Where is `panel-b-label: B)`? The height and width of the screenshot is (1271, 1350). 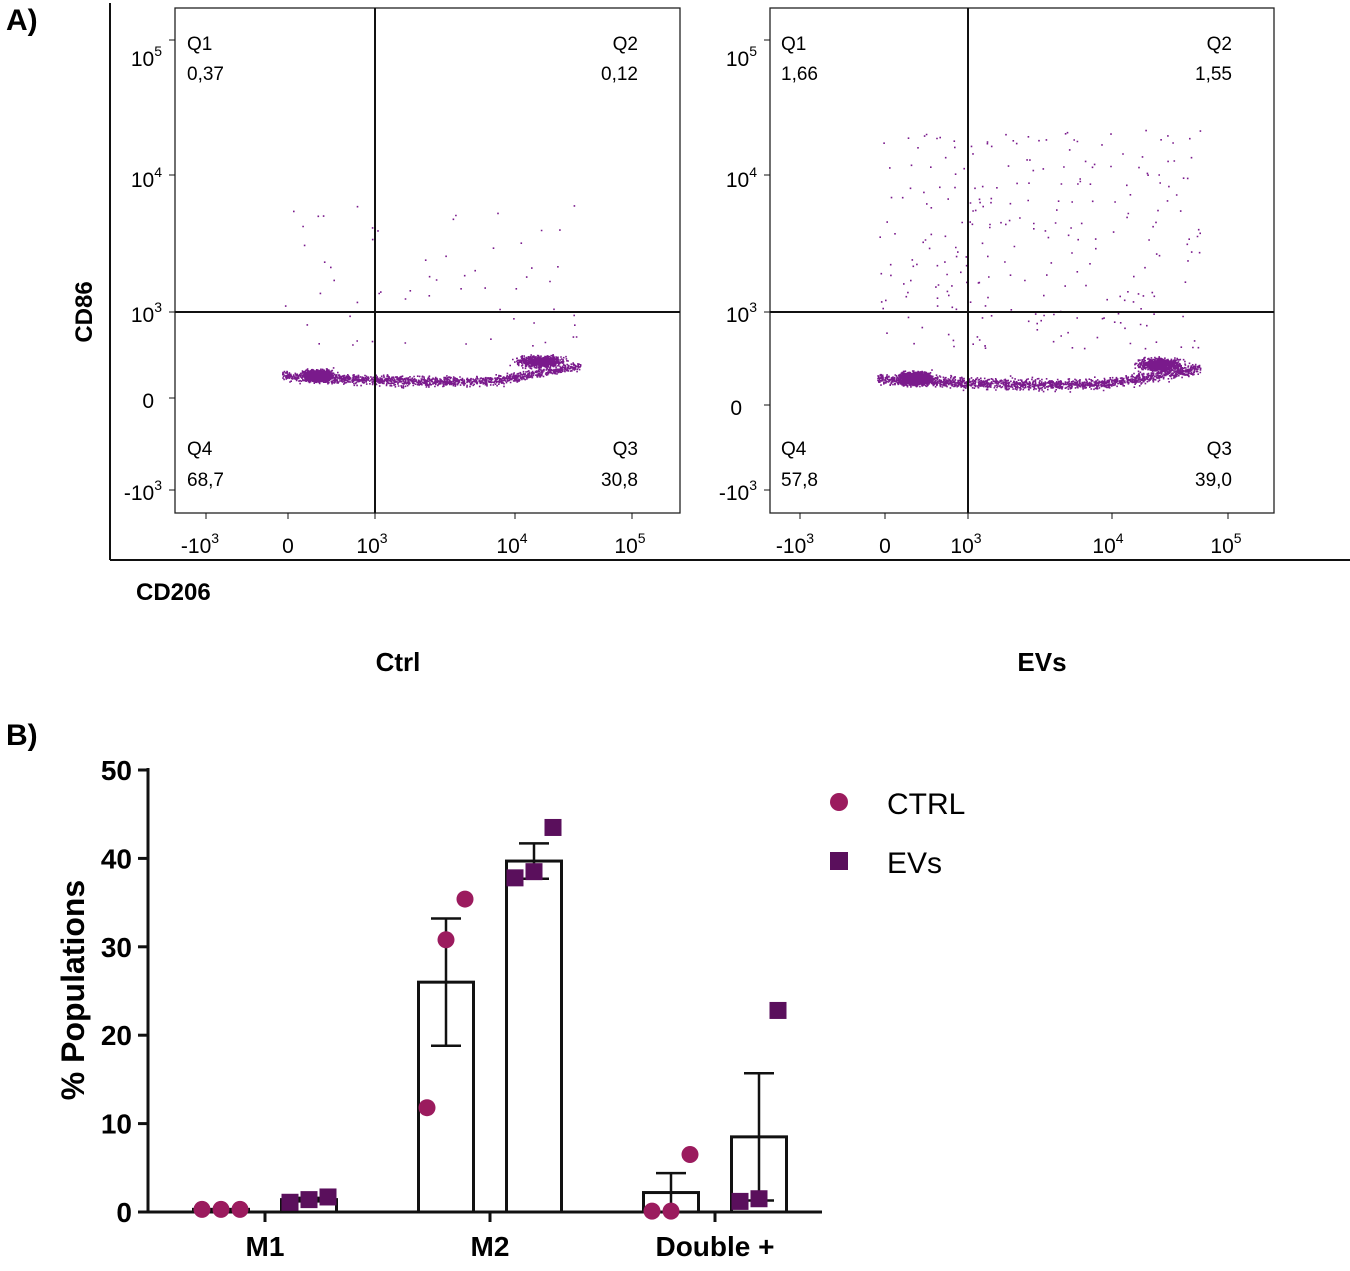 panel-b-label: B) is located at coordinates (22, 735).